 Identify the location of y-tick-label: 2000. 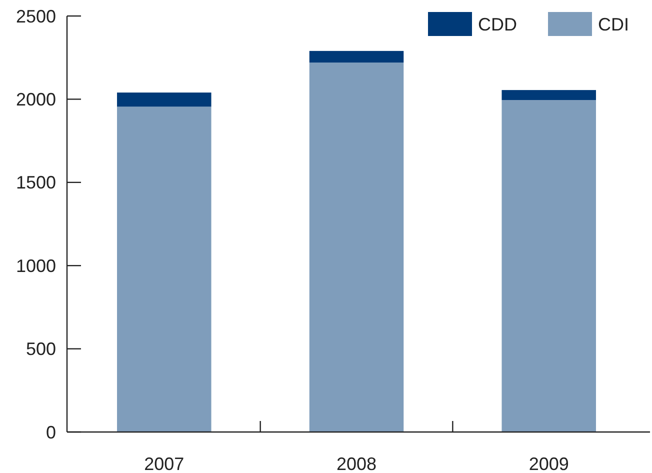
(36, 100).